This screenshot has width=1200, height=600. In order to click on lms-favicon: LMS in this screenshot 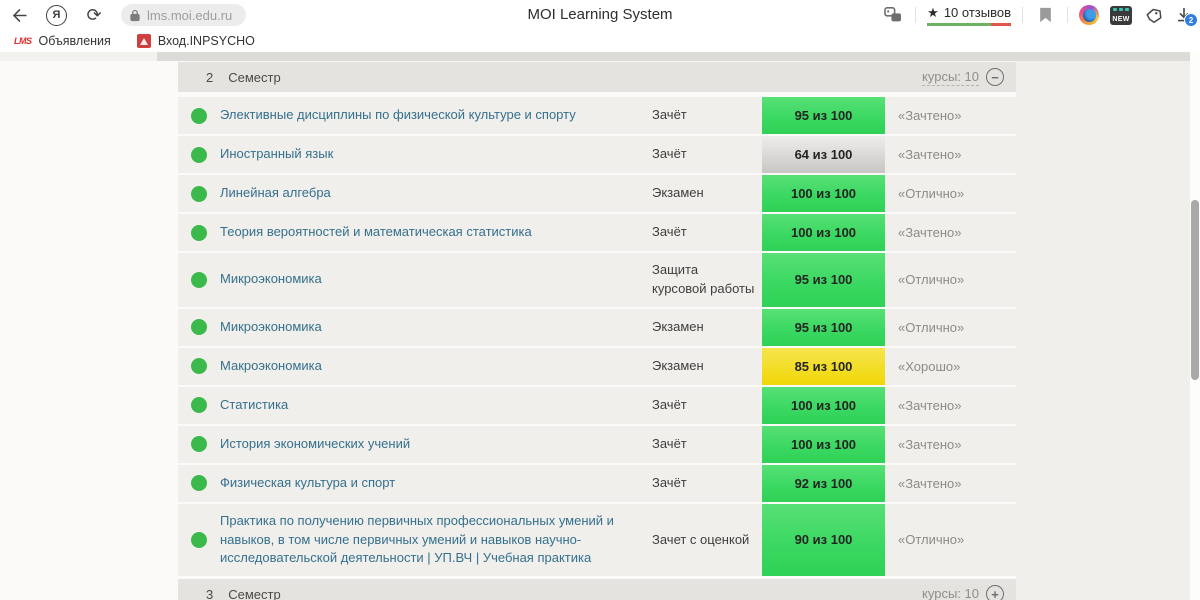, I will do `click(23, 41)`.